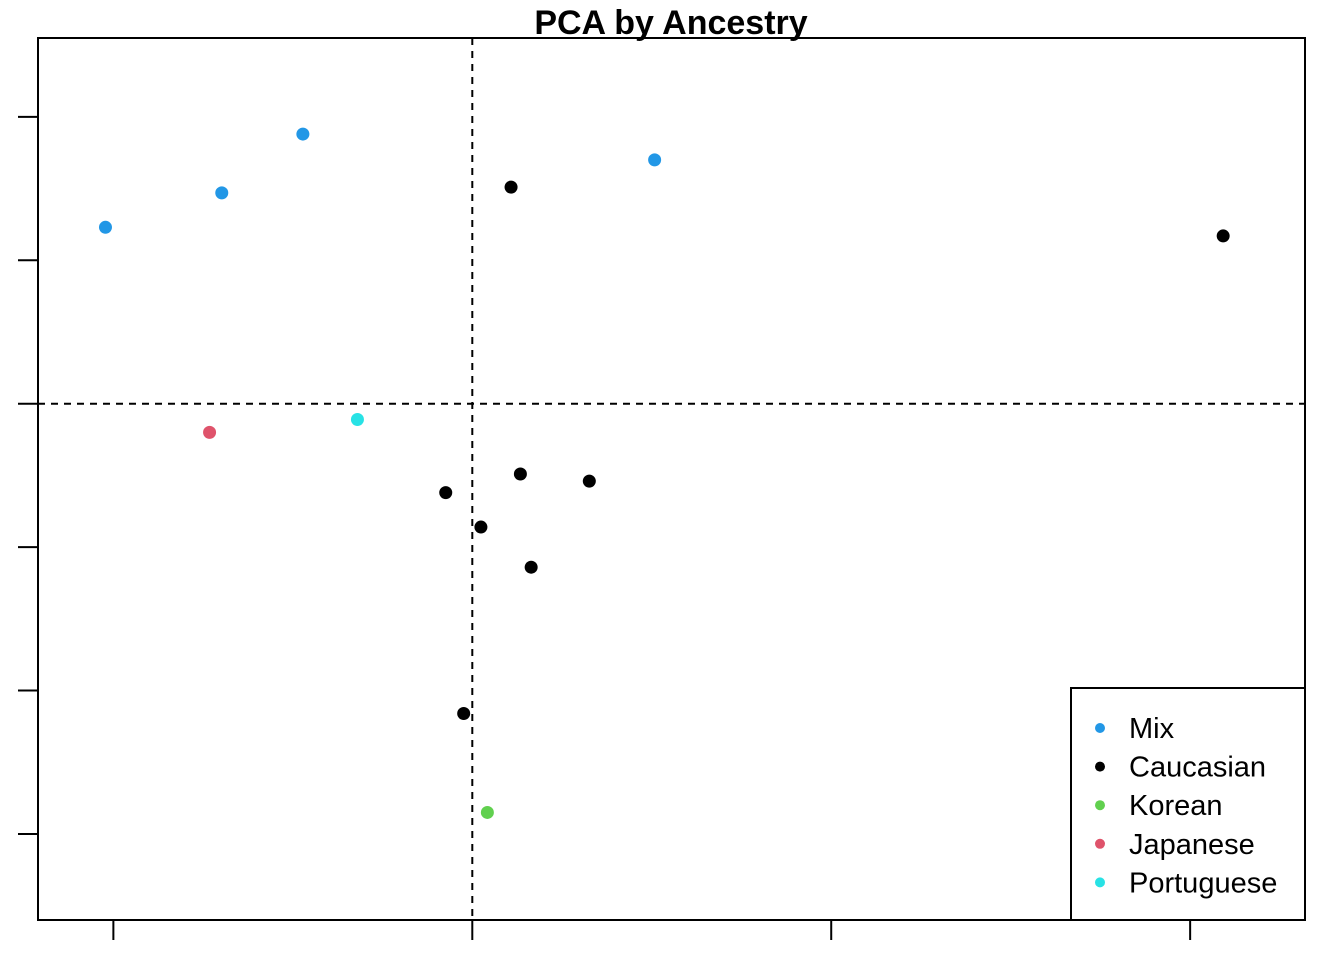 The width and height of the screenshot is (1344, 960). What do you see at coordinates (210, 432) in the screenshot?
I see `point-japanese` at bounding box center [210, 432].